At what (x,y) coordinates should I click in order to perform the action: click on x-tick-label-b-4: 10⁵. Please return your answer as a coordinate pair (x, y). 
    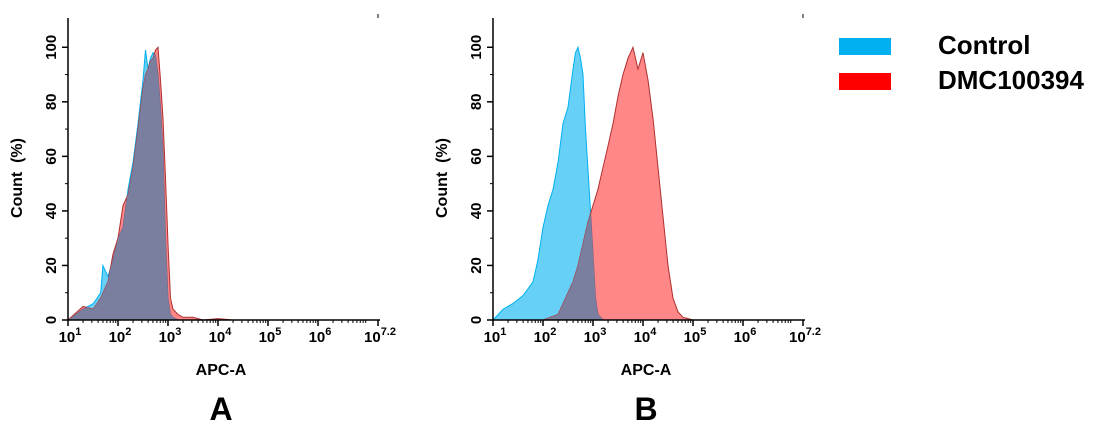
    Looking at the image, I should click on (695, 336).